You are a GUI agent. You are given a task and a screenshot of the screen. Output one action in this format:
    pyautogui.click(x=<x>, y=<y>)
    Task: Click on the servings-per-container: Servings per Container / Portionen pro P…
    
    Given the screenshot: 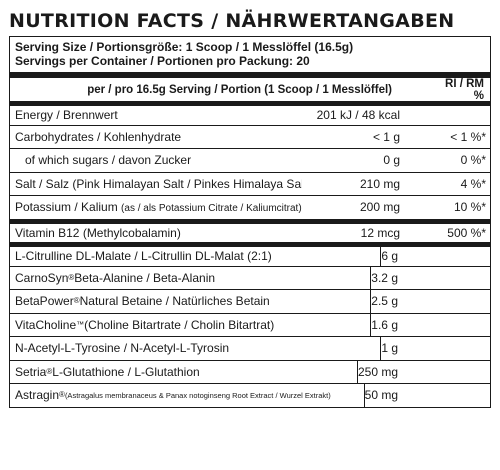 What is the action you would take?
    pyautogui.click(x=162, y=61)
    